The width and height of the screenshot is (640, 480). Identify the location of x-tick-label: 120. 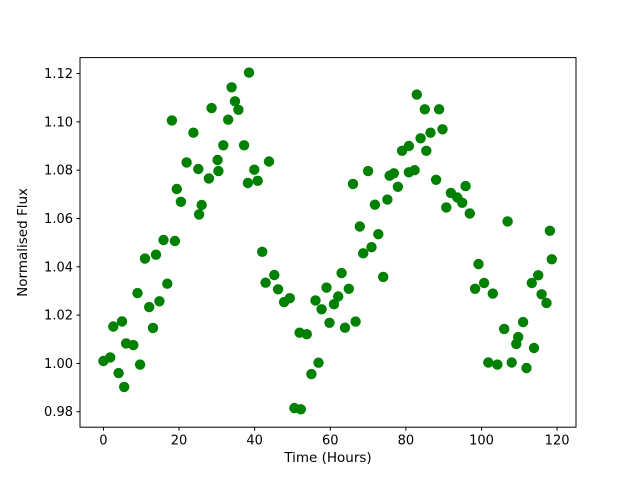
(557, 441).